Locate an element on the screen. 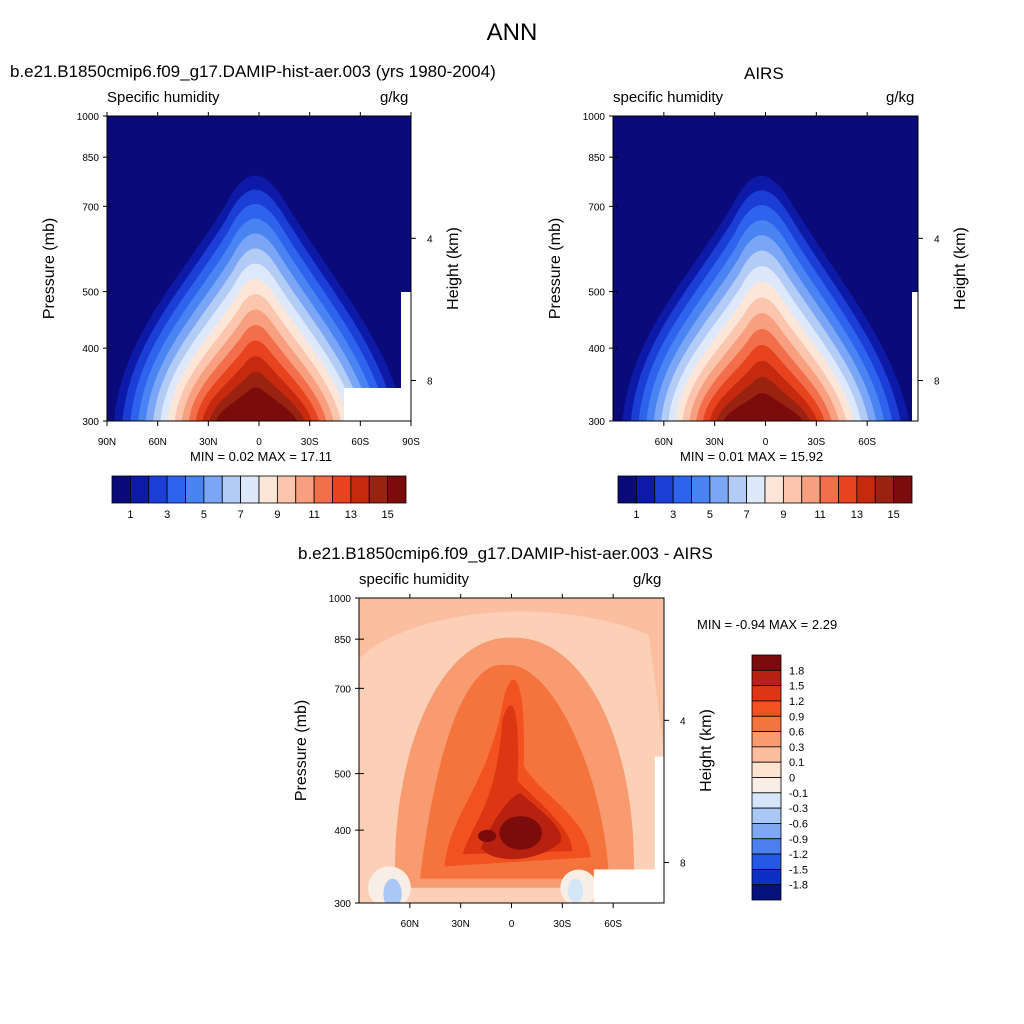 Image resolution: width=1024 pixels, height=1024 pixels. colorbar-label: -1.5 is located at coordinates (798, 870).